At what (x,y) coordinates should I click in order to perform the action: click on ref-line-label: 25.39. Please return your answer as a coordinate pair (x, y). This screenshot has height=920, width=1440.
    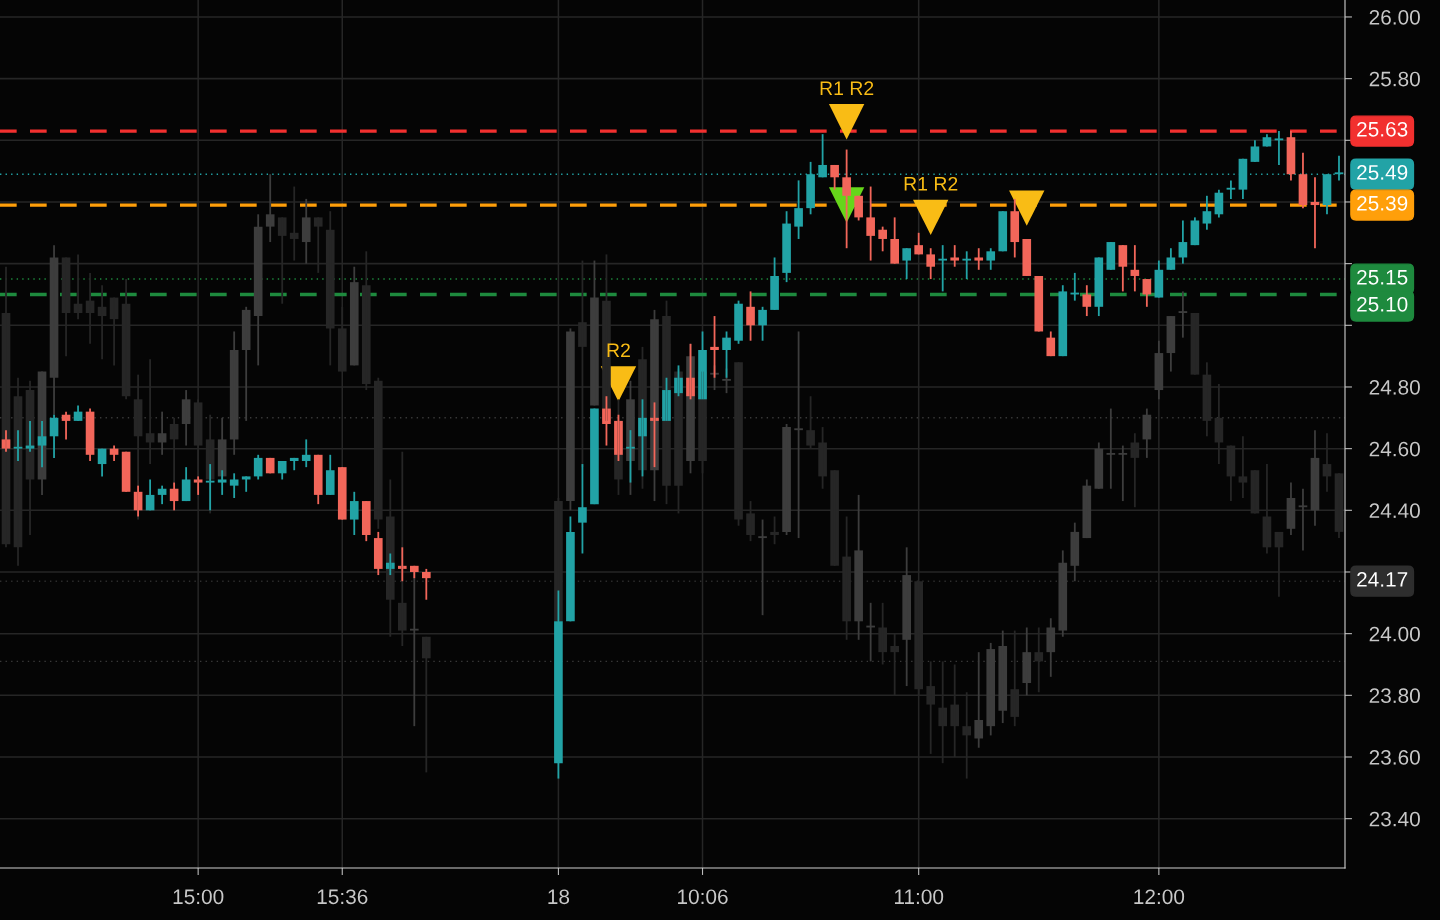
    Looking at the image, I should click on (1382, 203).